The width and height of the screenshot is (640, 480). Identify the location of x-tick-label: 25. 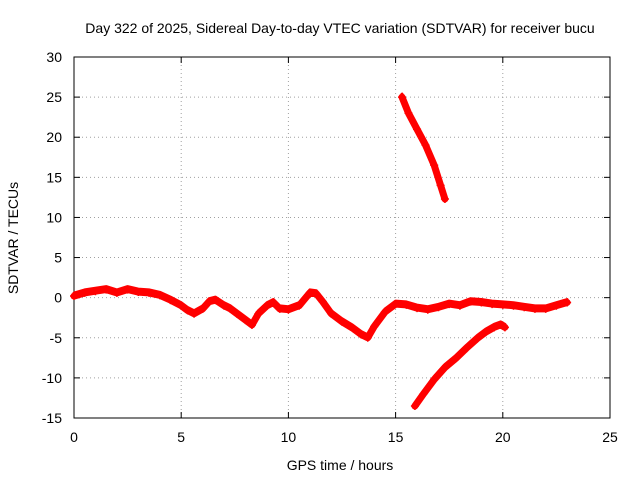
(610, 437).